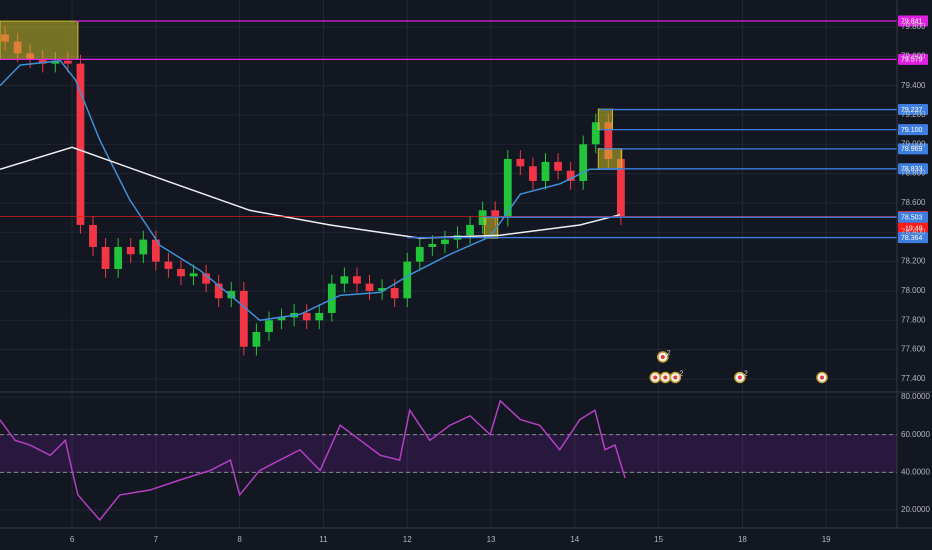  What do you see at coordinates (913, 55) in the screenshot?
I see `y-tick-label: 79.600` at bounding box center [913, 55].